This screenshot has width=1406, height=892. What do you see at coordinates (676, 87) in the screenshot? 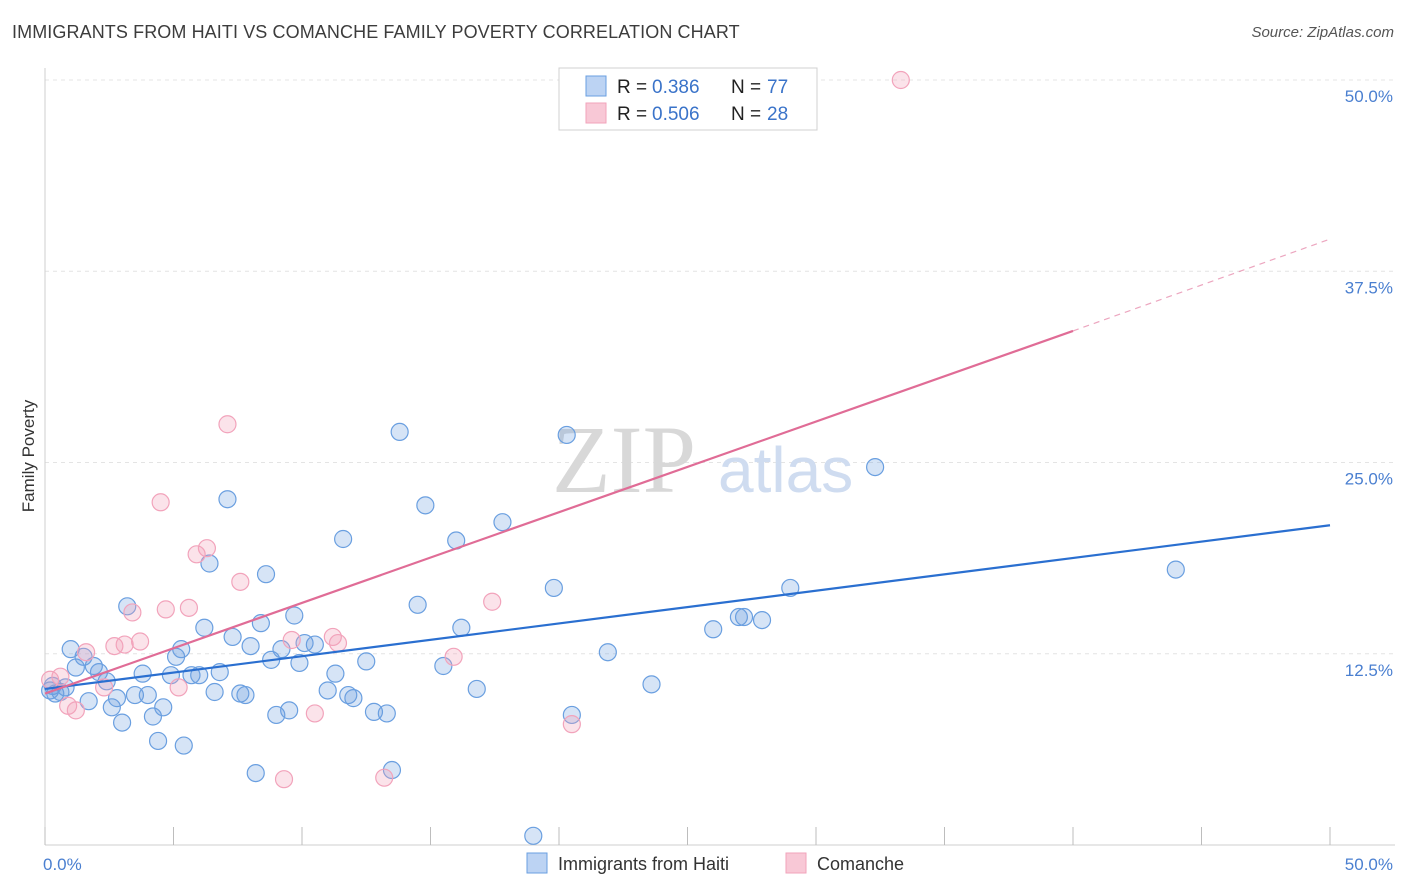
I see `legend-r-value-1: 0.386` at bounding box center [676, 87].